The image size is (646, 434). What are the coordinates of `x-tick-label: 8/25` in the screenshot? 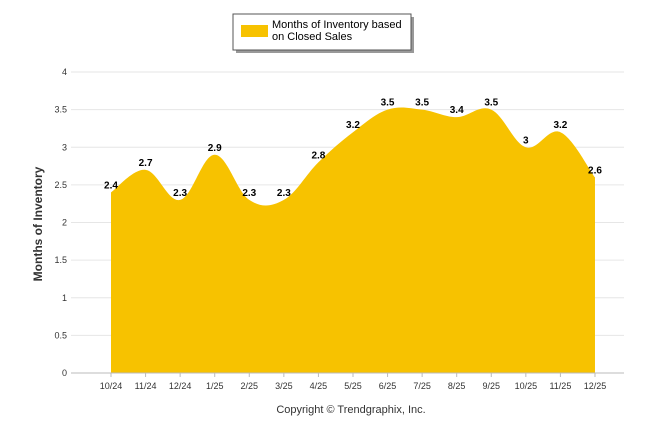 It's located at (457, 386).